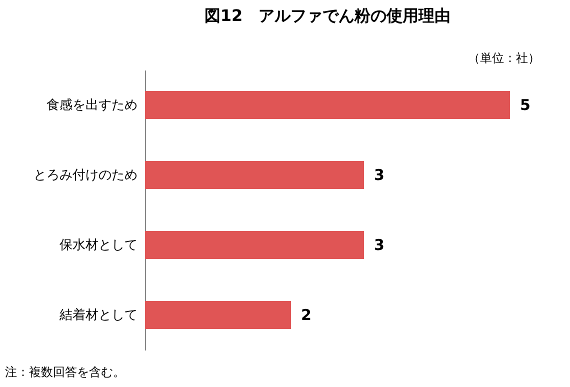 This screenshot has height=387, width=570. I want to click on y-tick-label: 食感を出すため, so click(92, 105).